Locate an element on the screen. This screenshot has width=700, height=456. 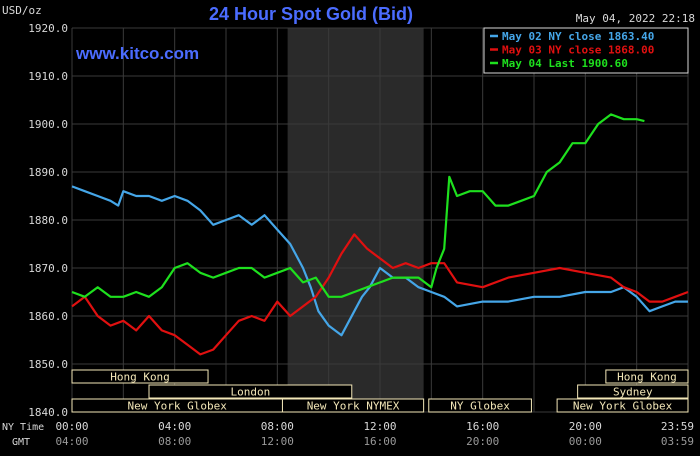
chart-title: 24 Hour Spot Gold (Bid) is located at coordinates (311, 14).